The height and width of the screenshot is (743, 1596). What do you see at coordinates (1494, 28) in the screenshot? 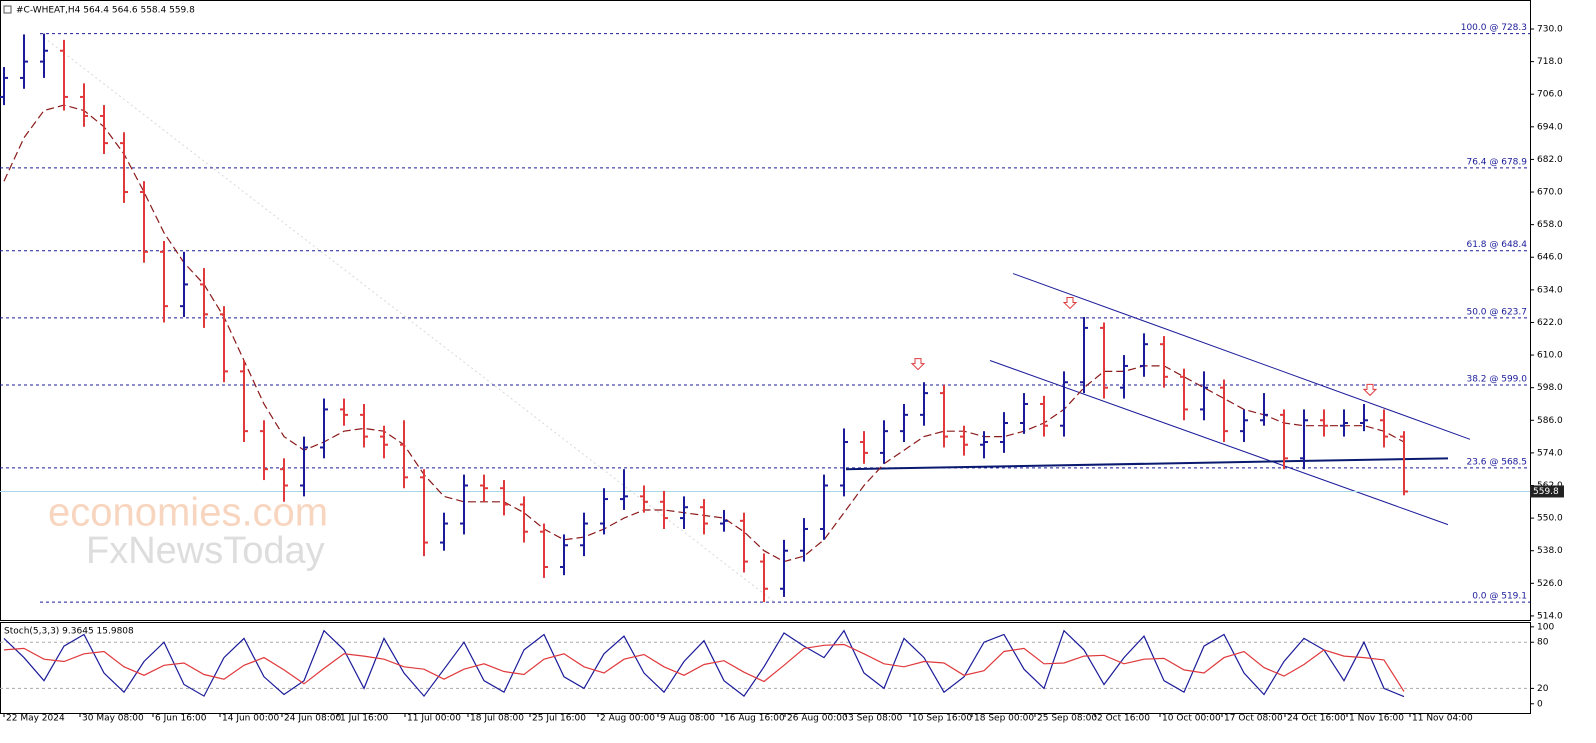
I see `fib-label: 100.0 @ 728.3` at bounding box center [1494, 28].